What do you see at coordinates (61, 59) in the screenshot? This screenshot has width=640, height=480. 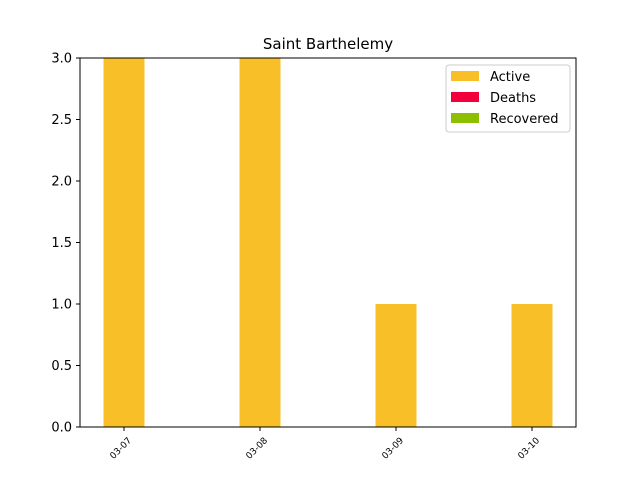 I see `y-tick-label: 3.0` at bounding box center [61, 59].